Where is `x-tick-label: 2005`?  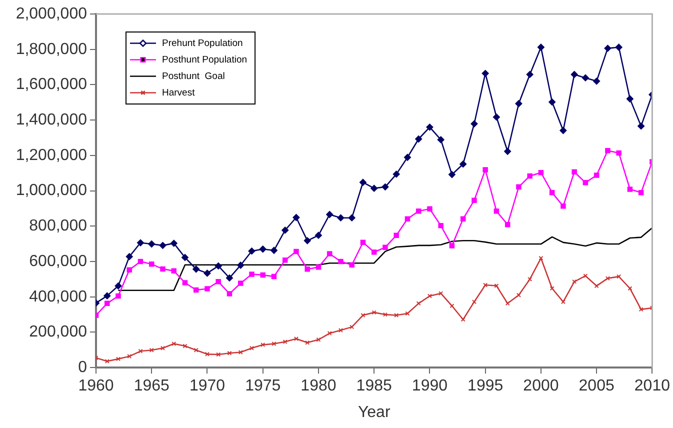 x-tick-label: 2005 is located at coordinates (596, 386).